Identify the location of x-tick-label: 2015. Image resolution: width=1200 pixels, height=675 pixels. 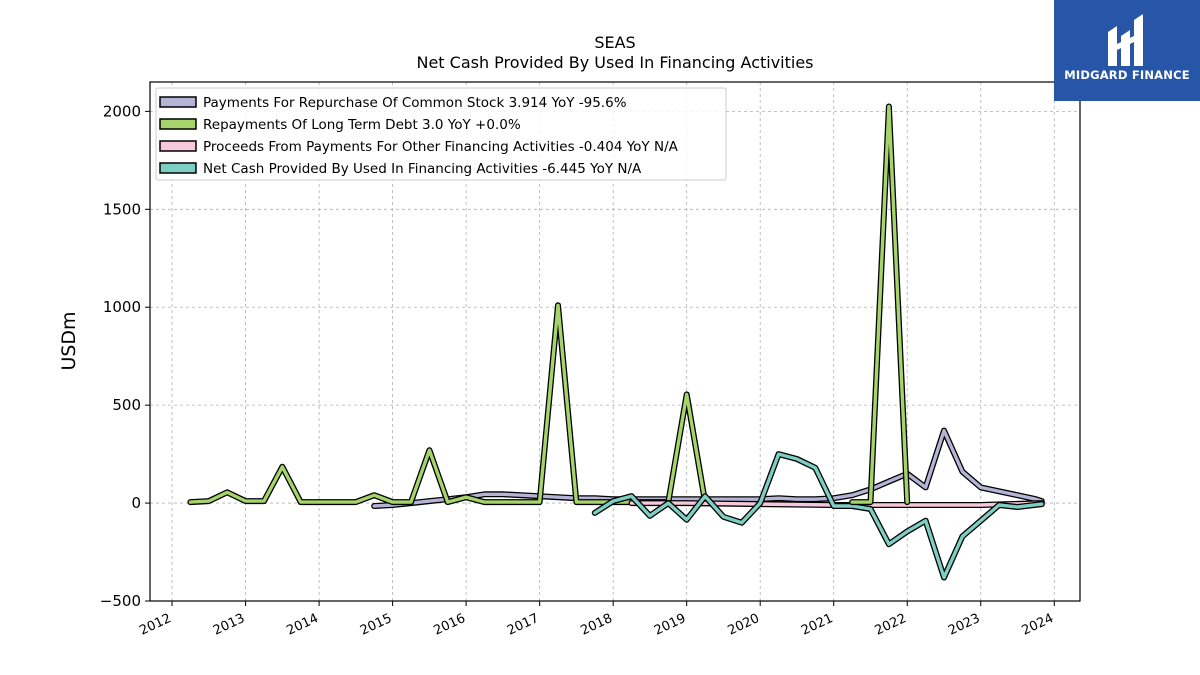
(376, 625).